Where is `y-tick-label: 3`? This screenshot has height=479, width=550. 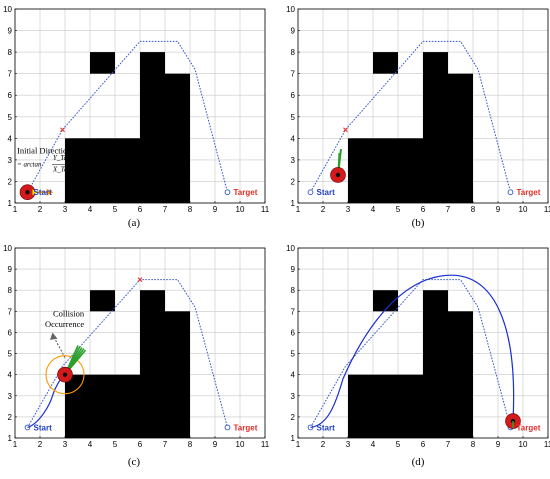 y-tick-label: 3 is located at coordinates (10, 160).